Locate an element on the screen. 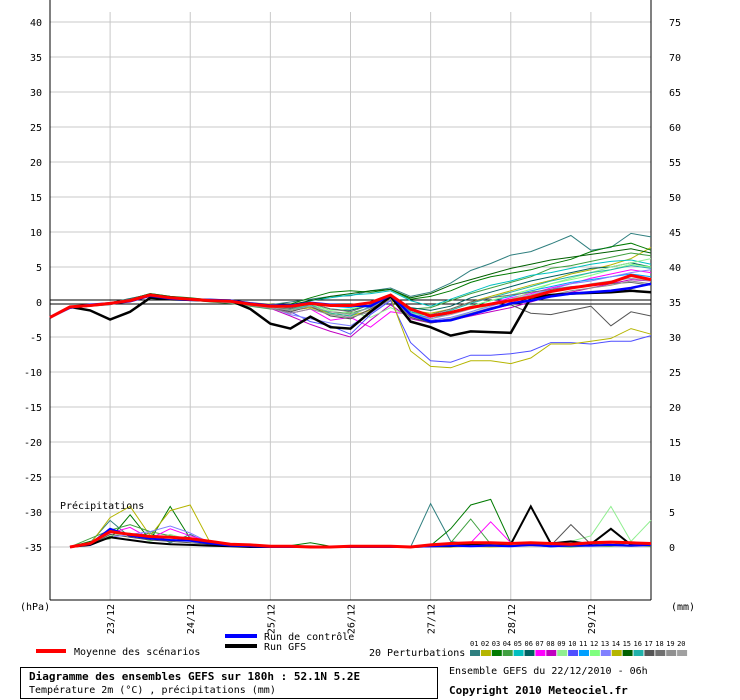  right-tick-label: 30 is located at coordinates (675, 338).